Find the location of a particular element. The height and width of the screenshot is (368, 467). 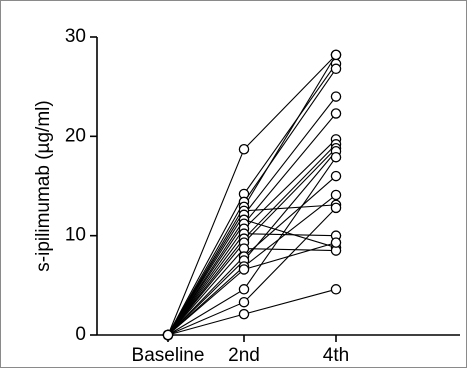

y-tick-label: 30 is located at coordinates (75, 36).